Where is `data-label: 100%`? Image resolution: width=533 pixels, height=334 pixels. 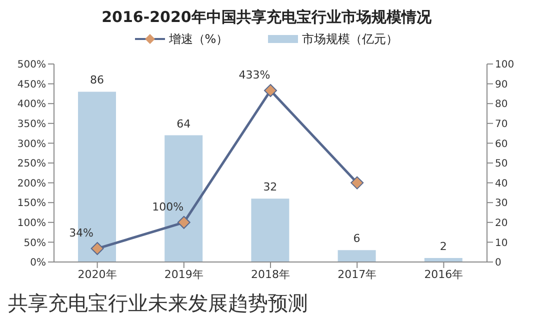
data-label: 100% is located at coordinates (168, 207).